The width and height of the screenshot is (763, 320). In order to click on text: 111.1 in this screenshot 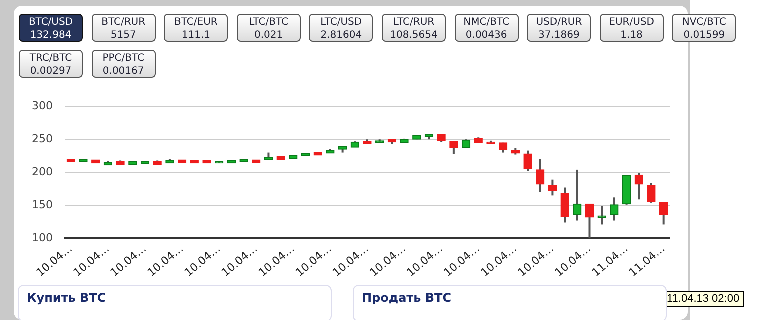, I will do `click(196, 35)`.